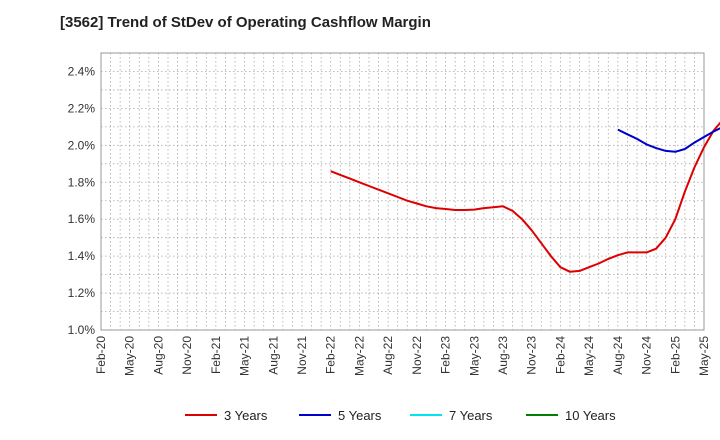 This screenshot has width=720, height=440. Describe the element at coordinates (130, 356) in the screenshot. I see `x-tick-label: May-20` at that location.